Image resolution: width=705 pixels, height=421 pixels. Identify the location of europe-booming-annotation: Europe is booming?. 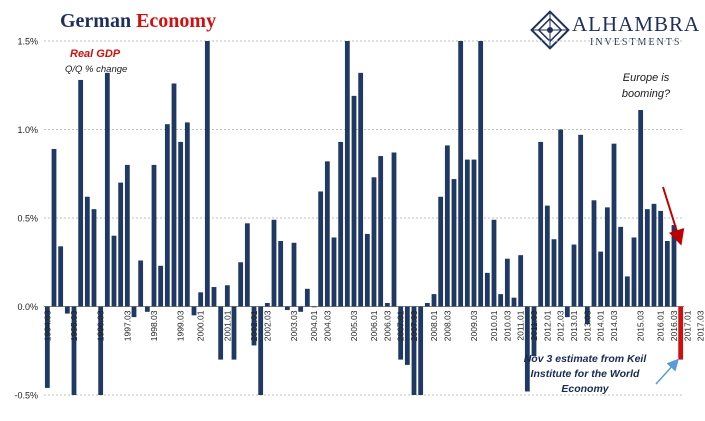
(646, 86).